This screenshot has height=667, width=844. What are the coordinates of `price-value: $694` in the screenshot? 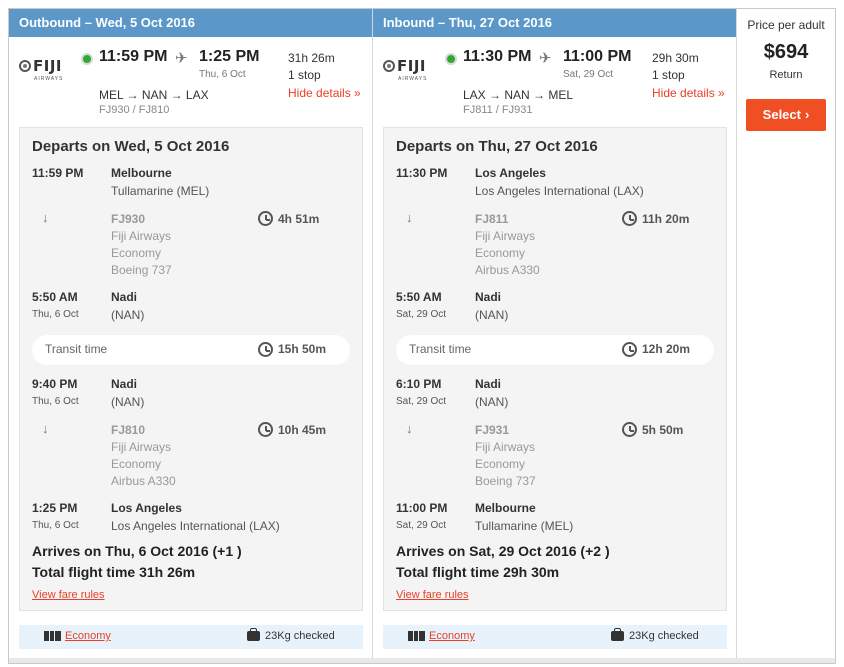 It's located at (786, 52).